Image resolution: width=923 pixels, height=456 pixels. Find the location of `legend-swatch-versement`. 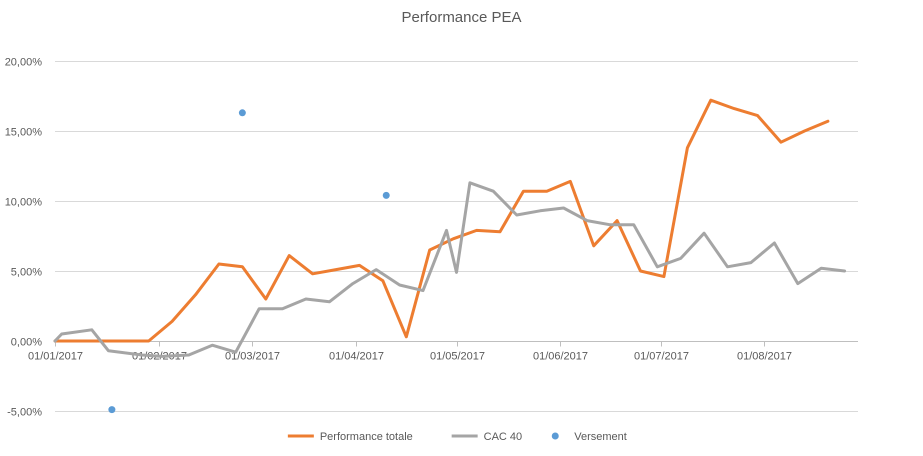

legend-swatch-versement is located at coordinates (555, 436).